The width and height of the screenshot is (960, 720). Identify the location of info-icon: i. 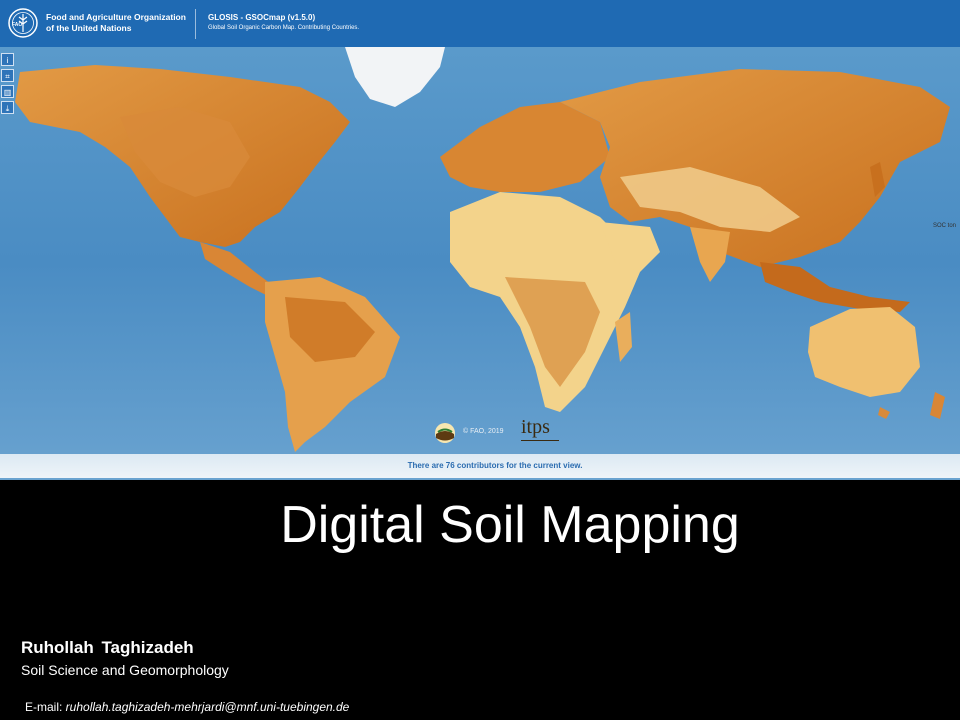
(7, 59).